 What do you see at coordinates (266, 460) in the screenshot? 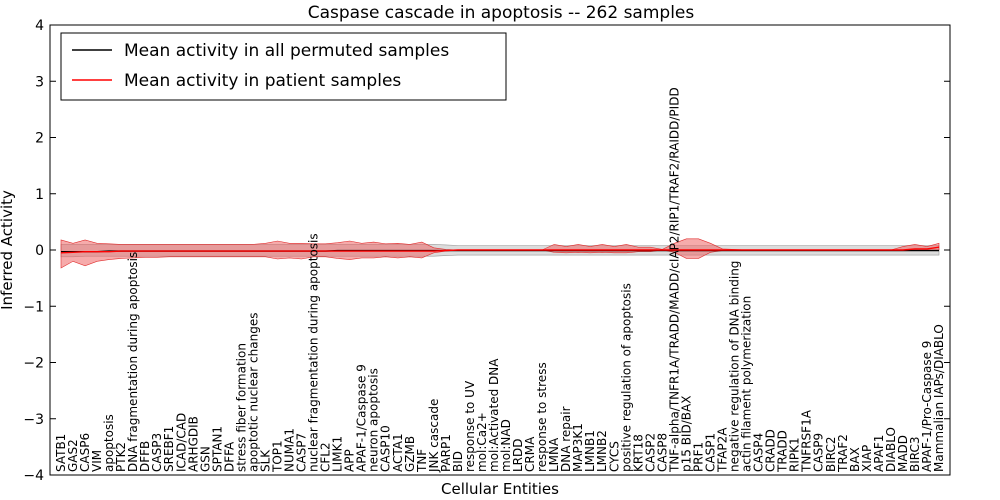
I see `category-label: SLK` at bounding box center [266, 460].